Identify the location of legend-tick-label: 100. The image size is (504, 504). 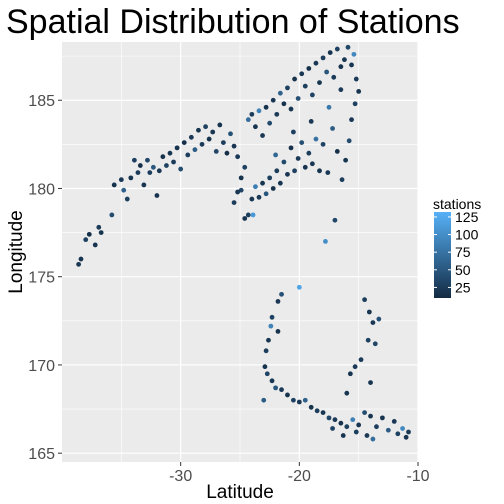
(467, 235).